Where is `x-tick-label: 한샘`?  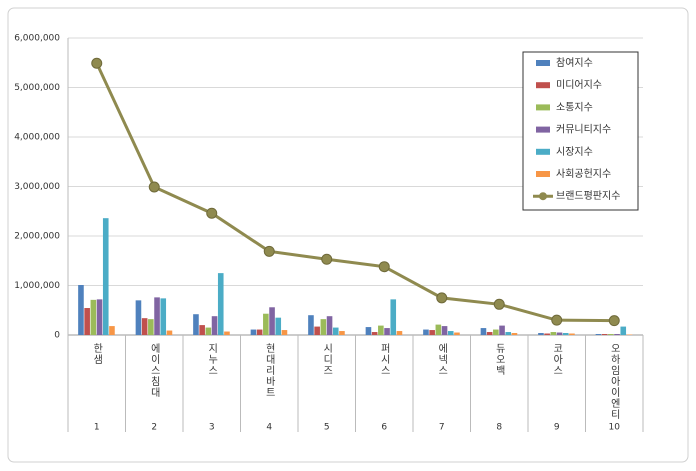 x-tick-label: 한샘 is located at coordinates (97, 354).